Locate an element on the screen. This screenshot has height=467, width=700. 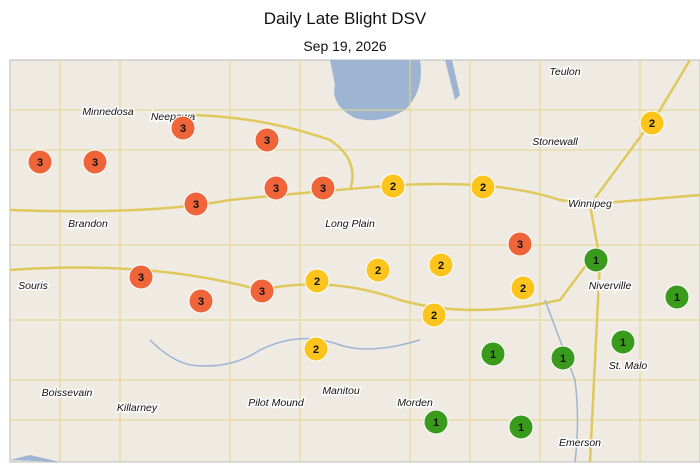
place-label: Winnipeg is located at coordinates (590, 204).